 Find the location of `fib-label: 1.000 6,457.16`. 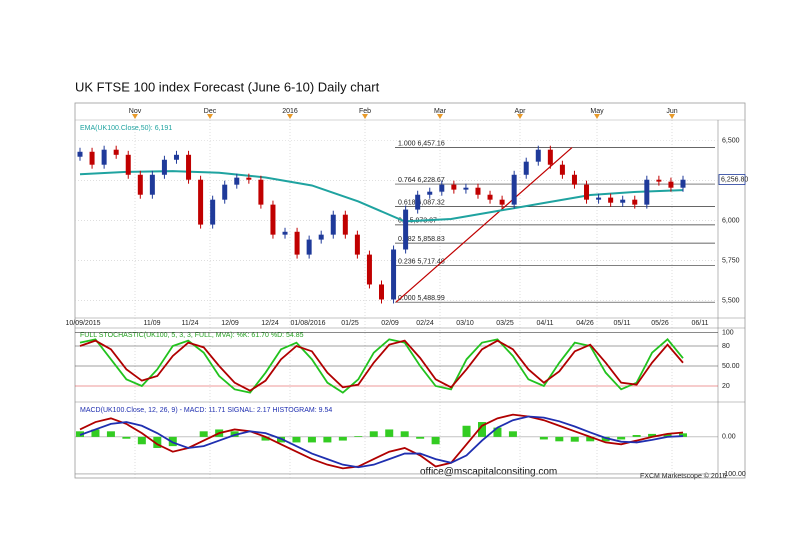

fib-label: 1.000 6,457.16 is located at coordinates (421, 143).